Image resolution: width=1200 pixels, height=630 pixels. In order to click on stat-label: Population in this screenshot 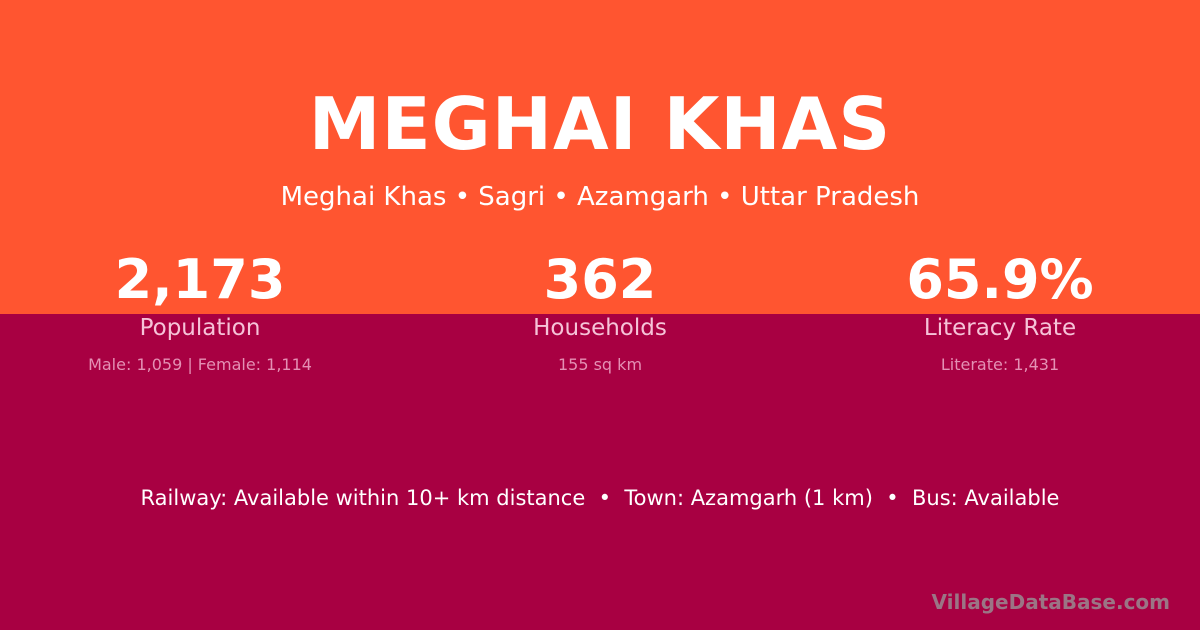, I will do `click(200, 328)`.